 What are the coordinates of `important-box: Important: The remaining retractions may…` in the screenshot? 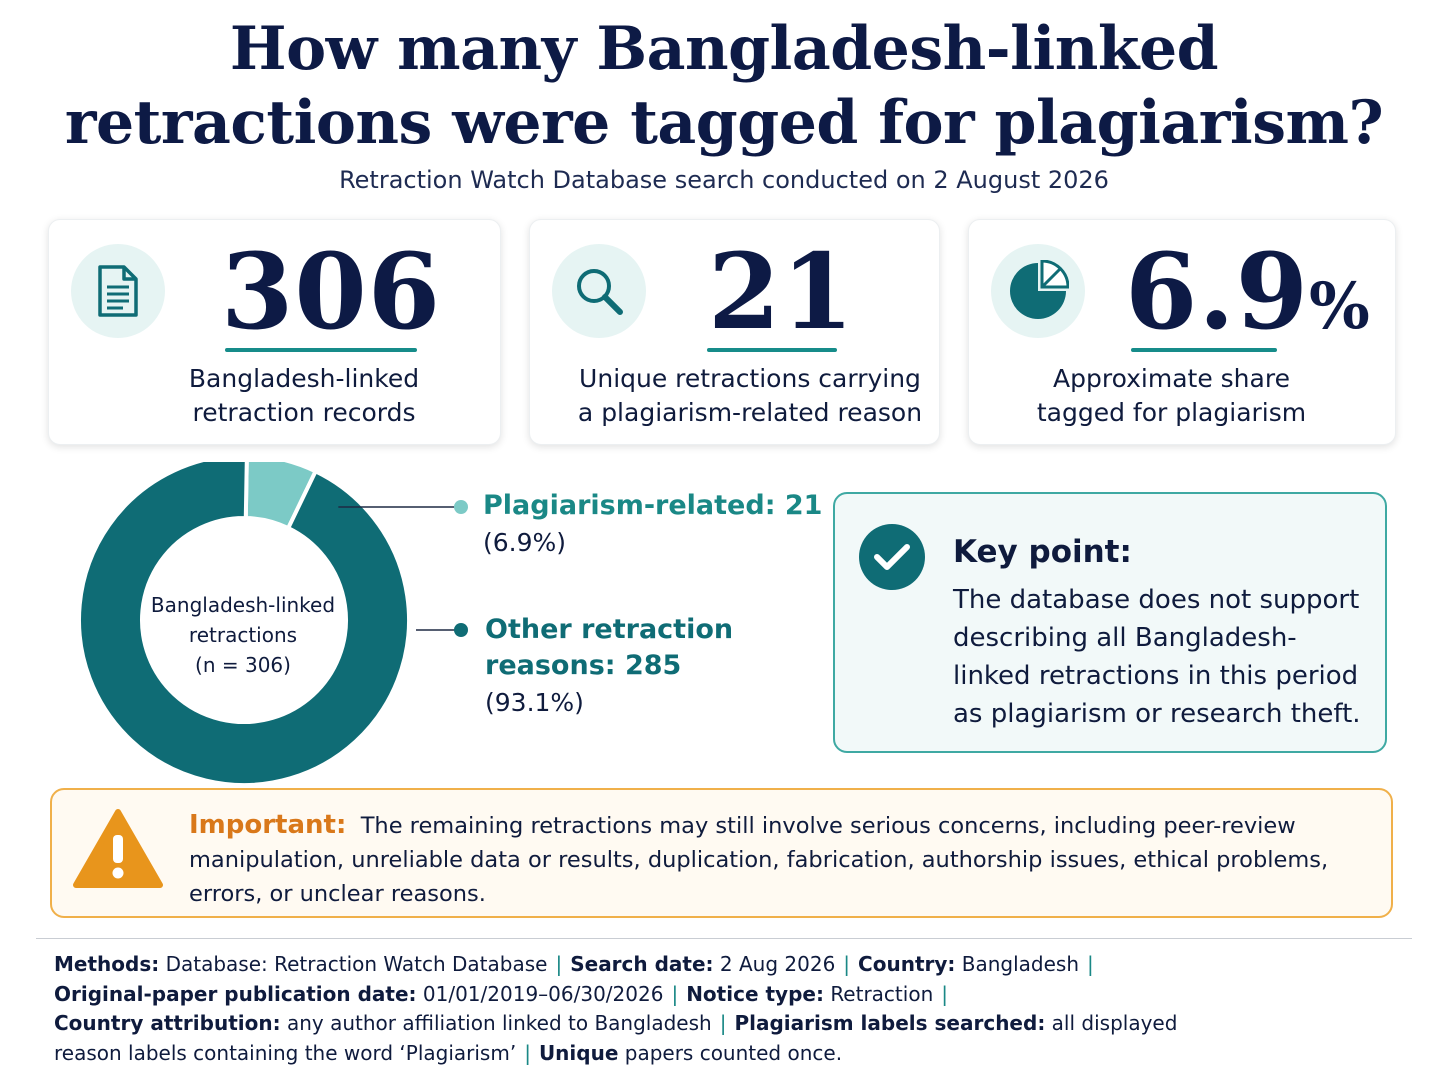 It's located at (721, 853).